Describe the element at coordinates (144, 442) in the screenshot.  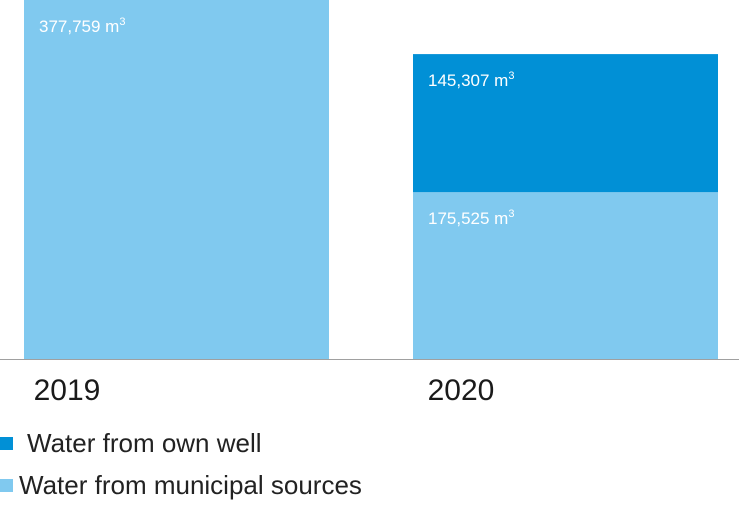
I see `legend-label-own-well: Water from own well` at that location.